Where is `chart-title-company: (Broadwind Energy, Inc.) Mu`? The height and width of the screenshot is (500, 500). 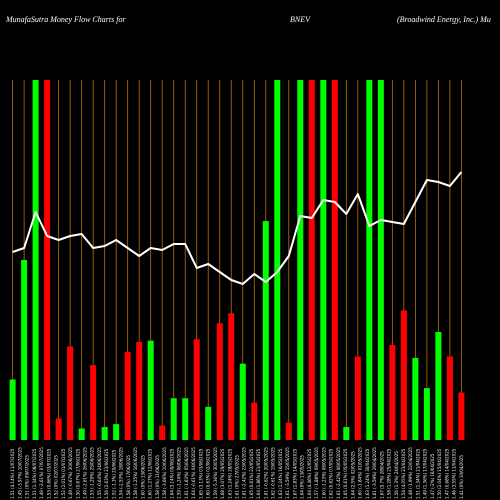
chart-title-company: (Broadwind Energy, Inc.) Mu is located at coordinates (444, 19).